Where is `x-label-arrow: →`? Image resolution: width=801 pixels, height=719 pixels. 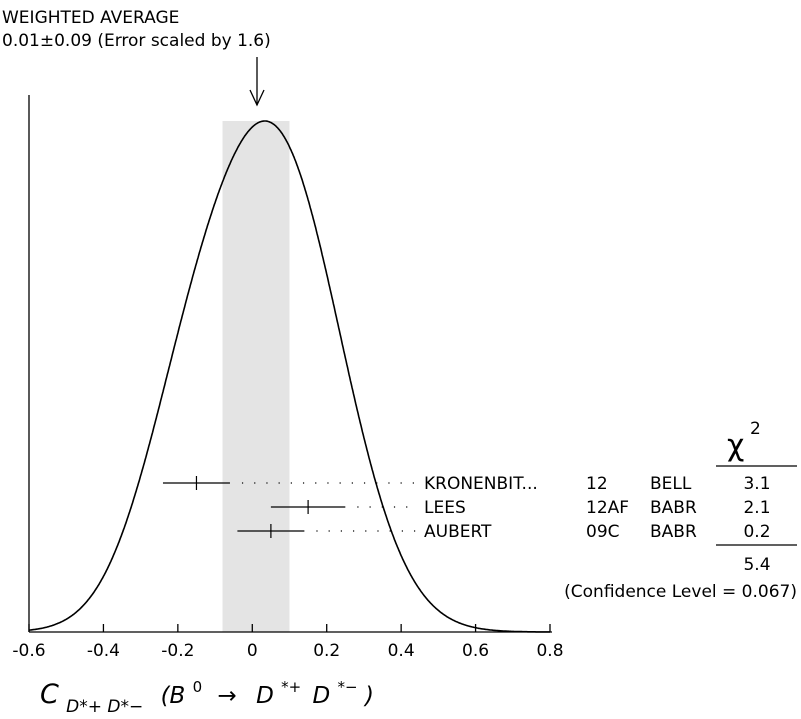 x-label-arrow: → is located at coordinates (227, 696).